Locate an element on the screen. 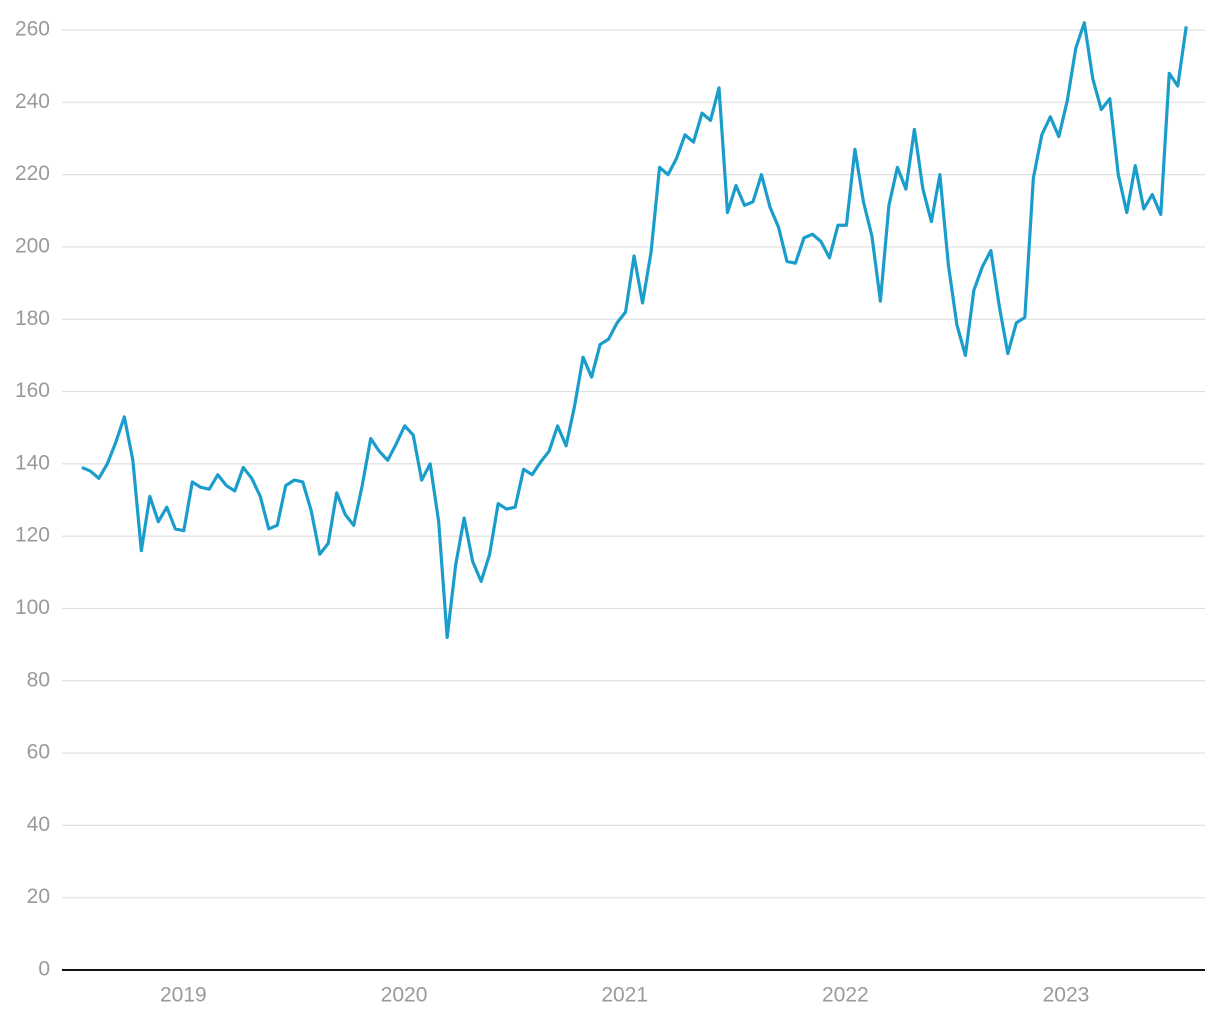  x-tick-label: 2021 is located at coordinates (624, 995).